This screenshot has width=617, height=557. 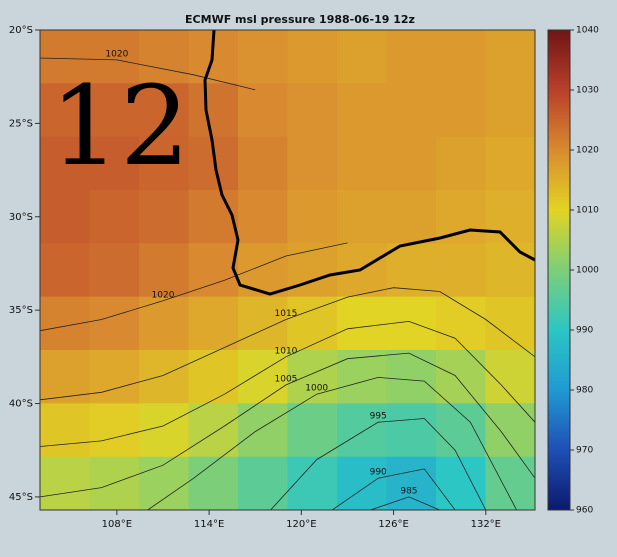 What do you see at coordinates (286, 351) in the screenshot?
I see `contour-label: 1010` at bounding box center [286, 351].